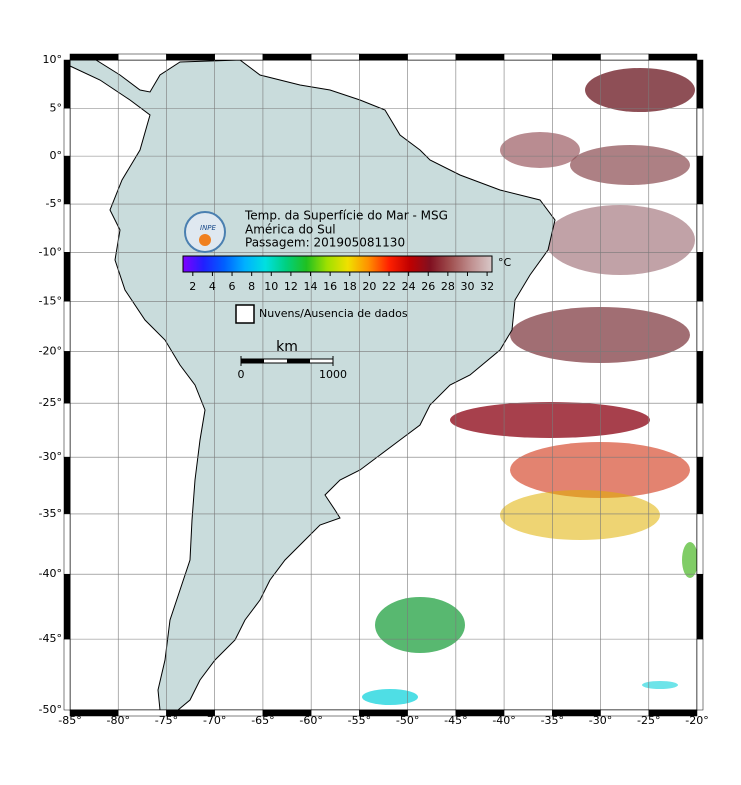 Image resolution: width=741 pixels, height=785 pixels. I want to click on colorbar-label: 8, so click(251, 286).